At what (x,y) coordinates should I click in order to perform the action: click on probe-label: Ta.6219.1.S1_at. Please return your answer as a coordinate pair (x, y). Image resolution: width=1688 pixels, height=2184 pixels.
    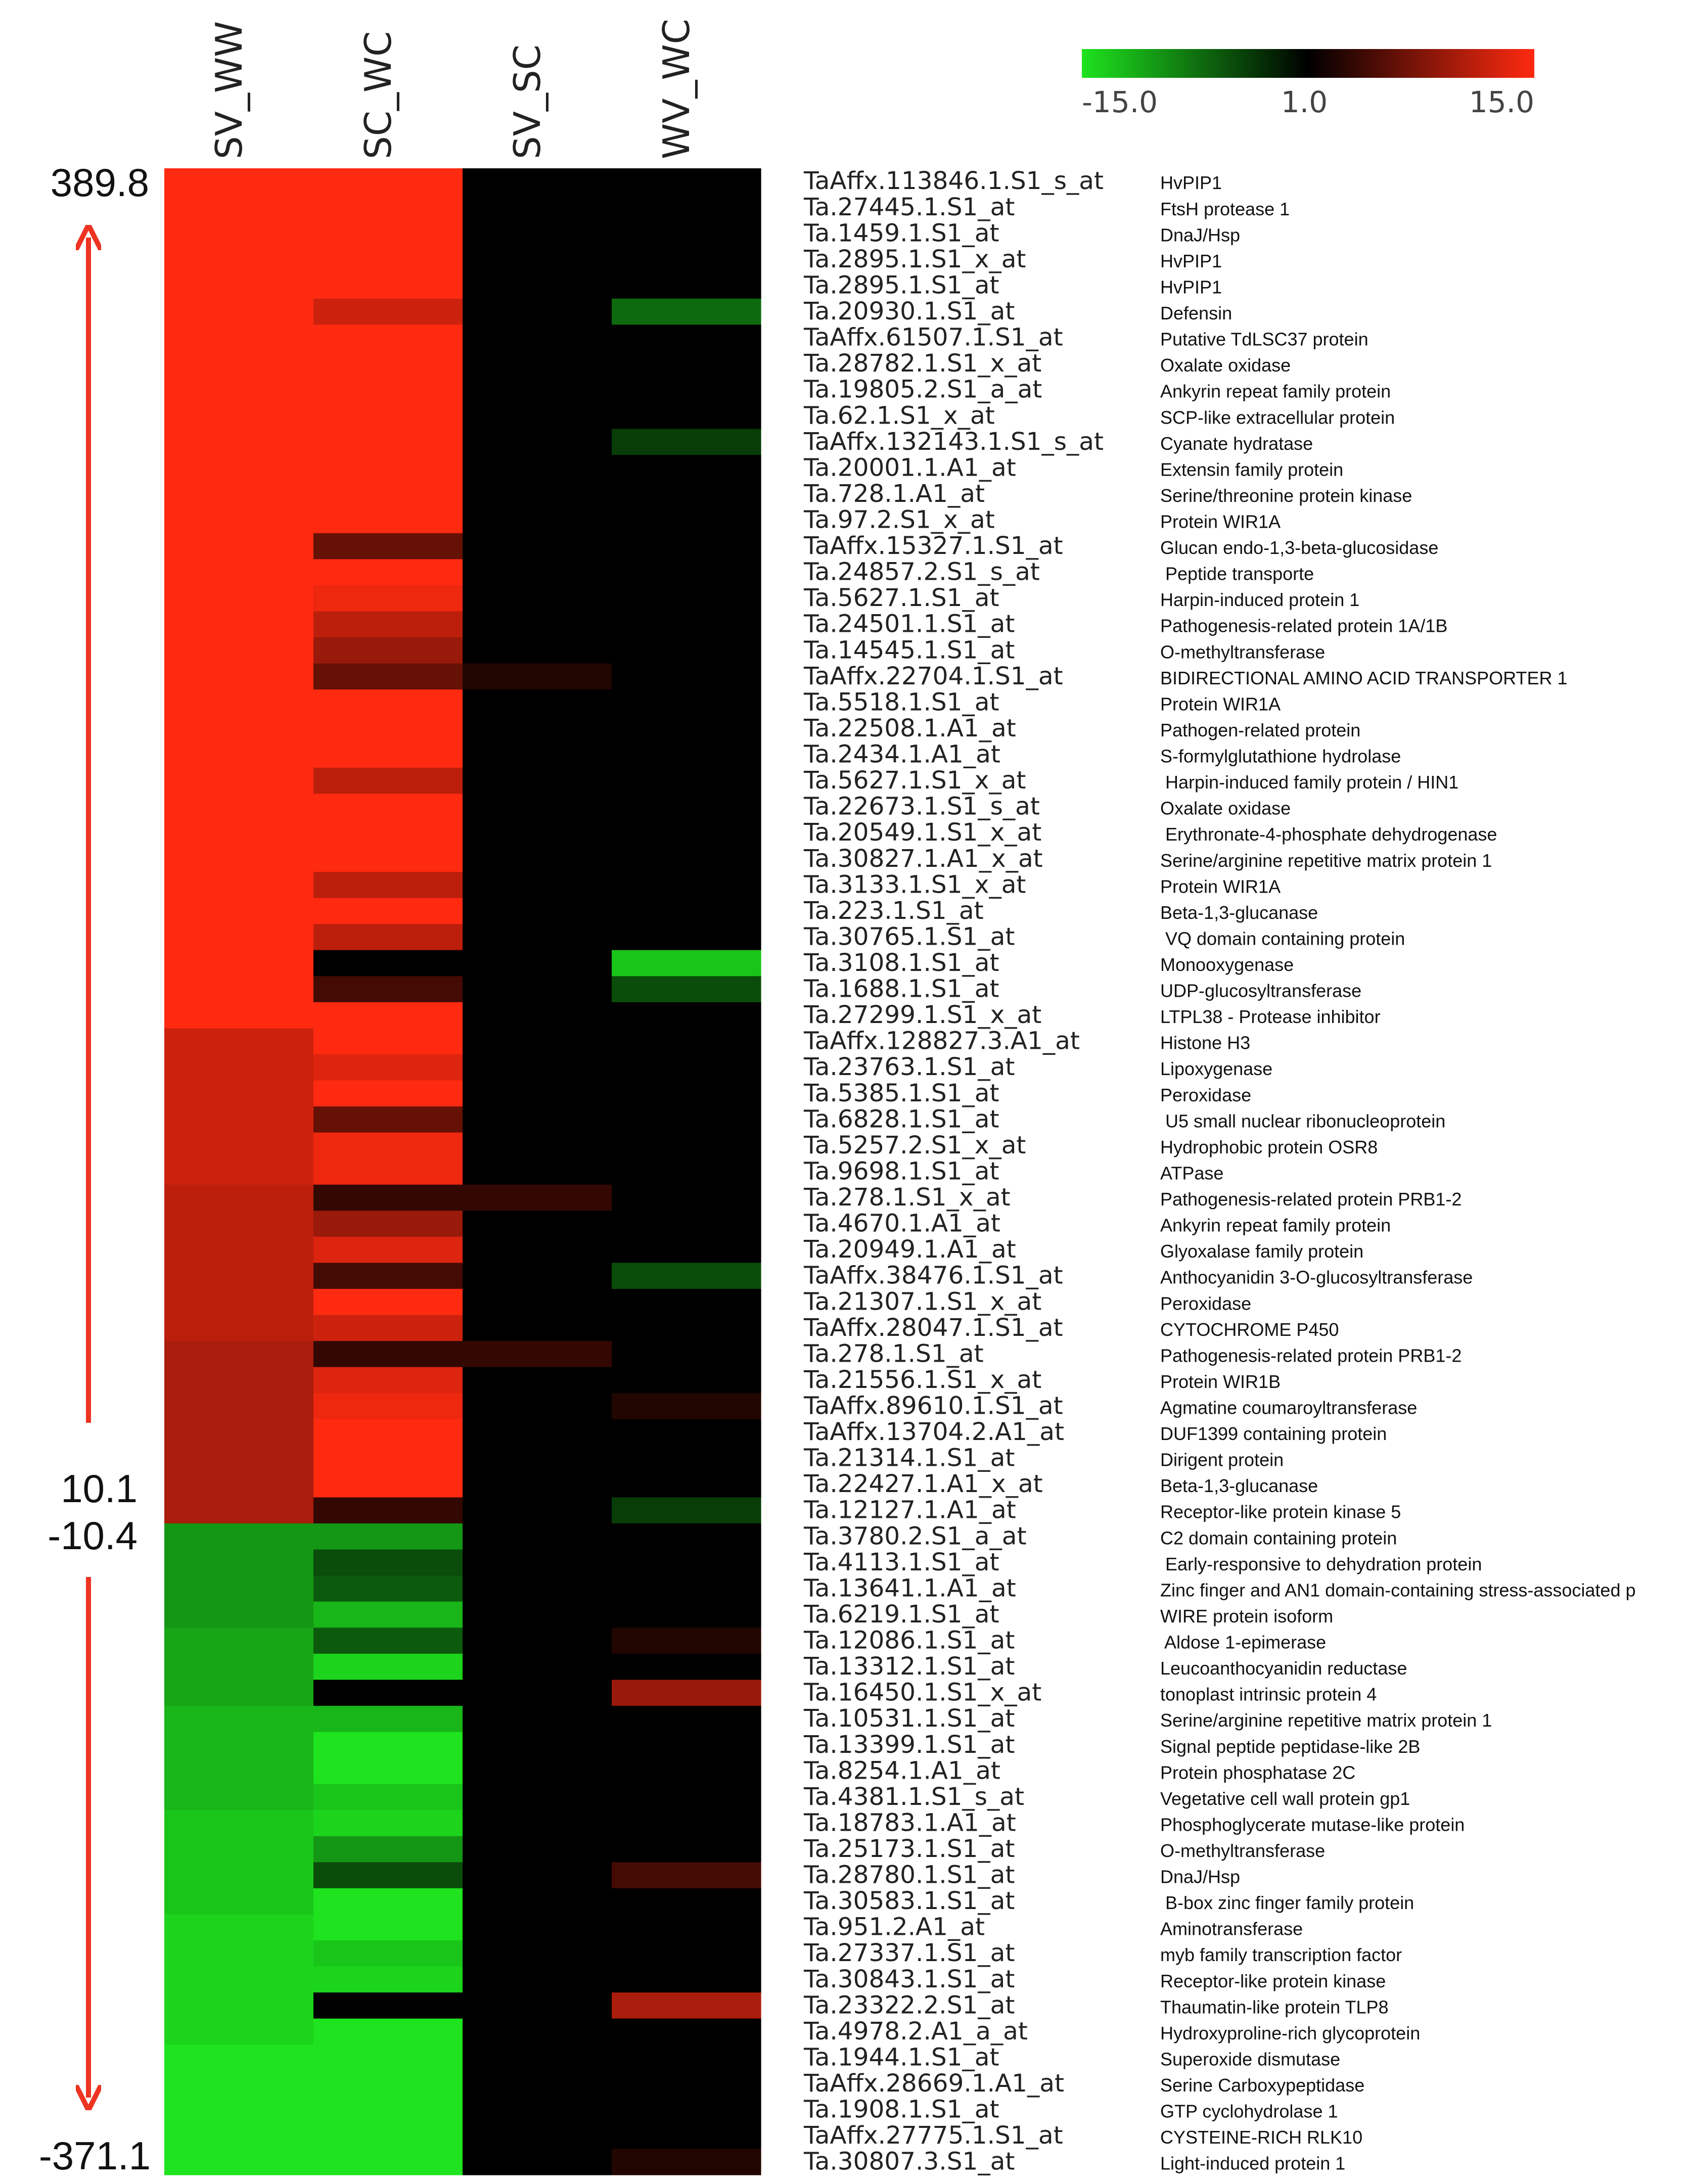
    Looking at the image, I should click on (901, 1614).